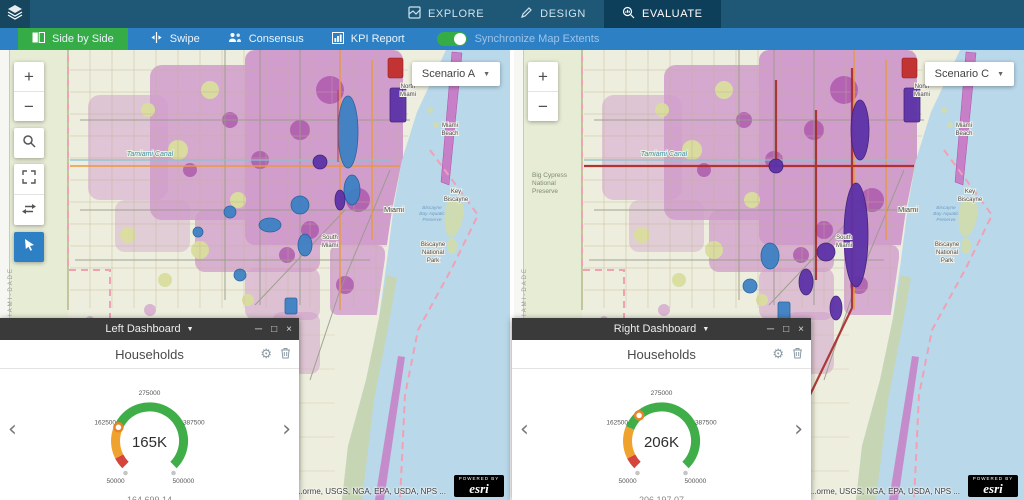  Describe the element at coordinates (408, 87) in the screenshot. I see `map-label-north-miami: North` at that location.